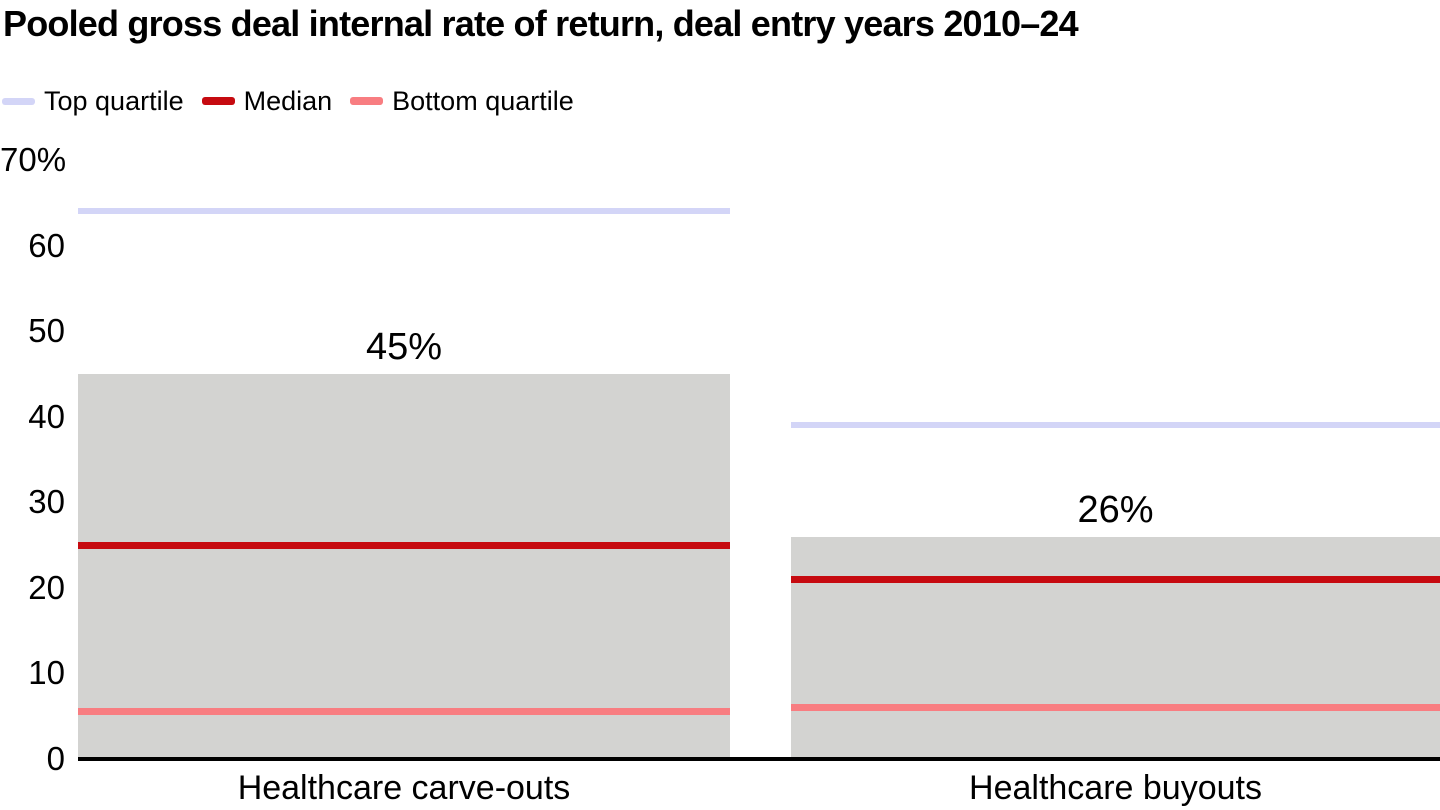 The width and height of the screenshot is (1440, 810). Describe the element at coordinates (404, 346) in the screenshot. I see `bar-value-label: 45%` at that location.